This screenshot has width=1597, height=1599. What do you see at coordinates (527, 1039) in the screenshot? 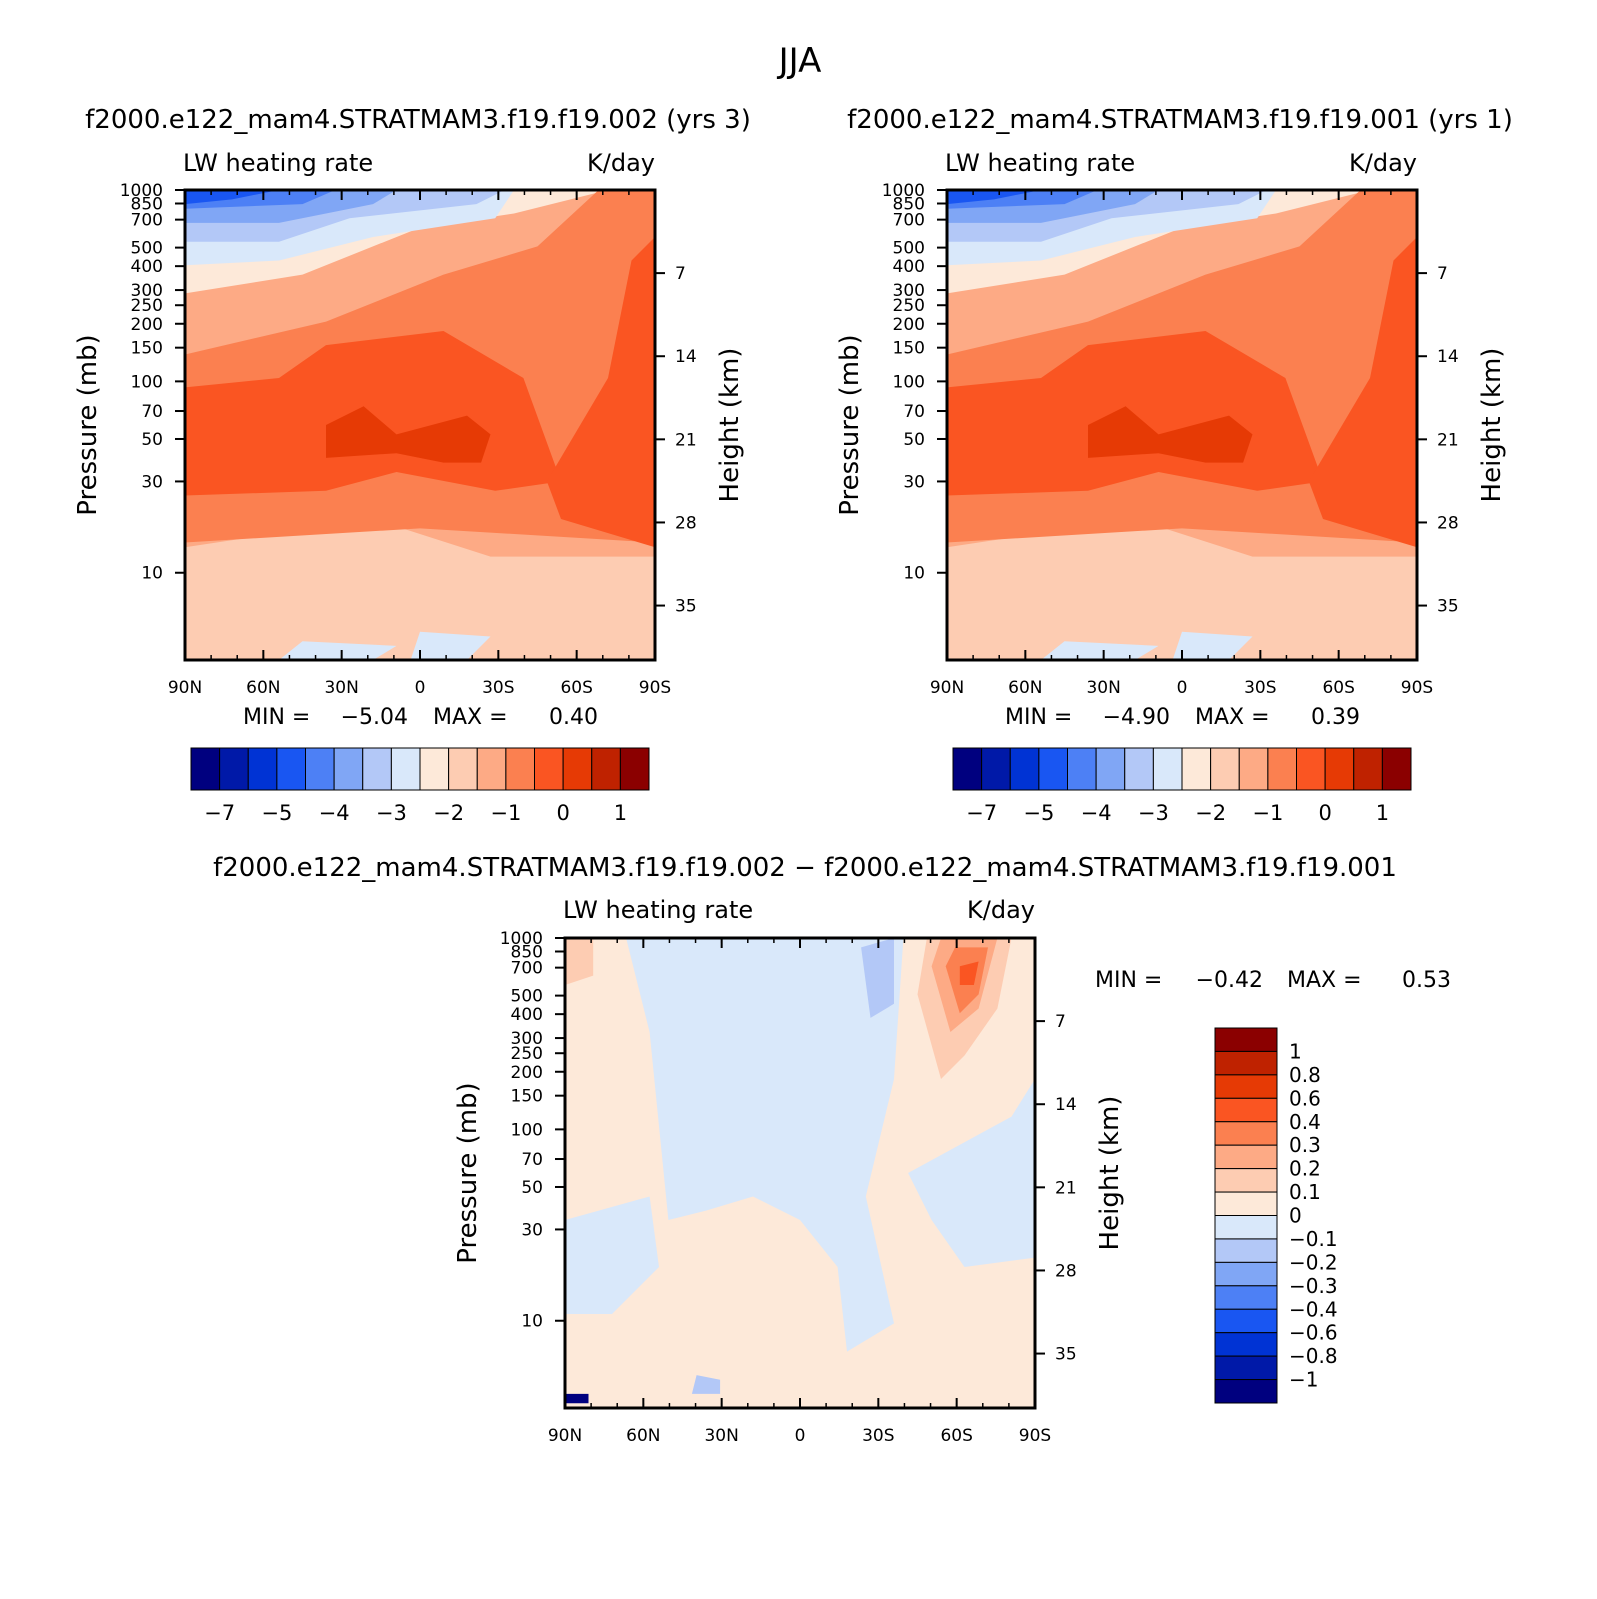
I see `y-tick-label: 300` at bounding box center [527, 1039].